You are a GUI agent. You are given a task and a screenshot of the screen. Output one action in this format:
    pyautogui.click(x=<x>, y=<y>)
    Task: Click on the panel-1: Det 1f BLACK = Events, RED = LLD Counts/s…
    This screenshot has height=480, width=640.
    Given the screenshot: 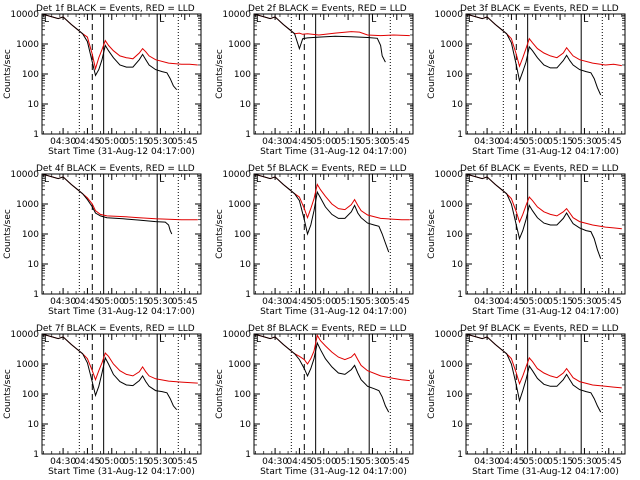 What is the action you would take?
    pyautogui.click(x=102, y=80)
    